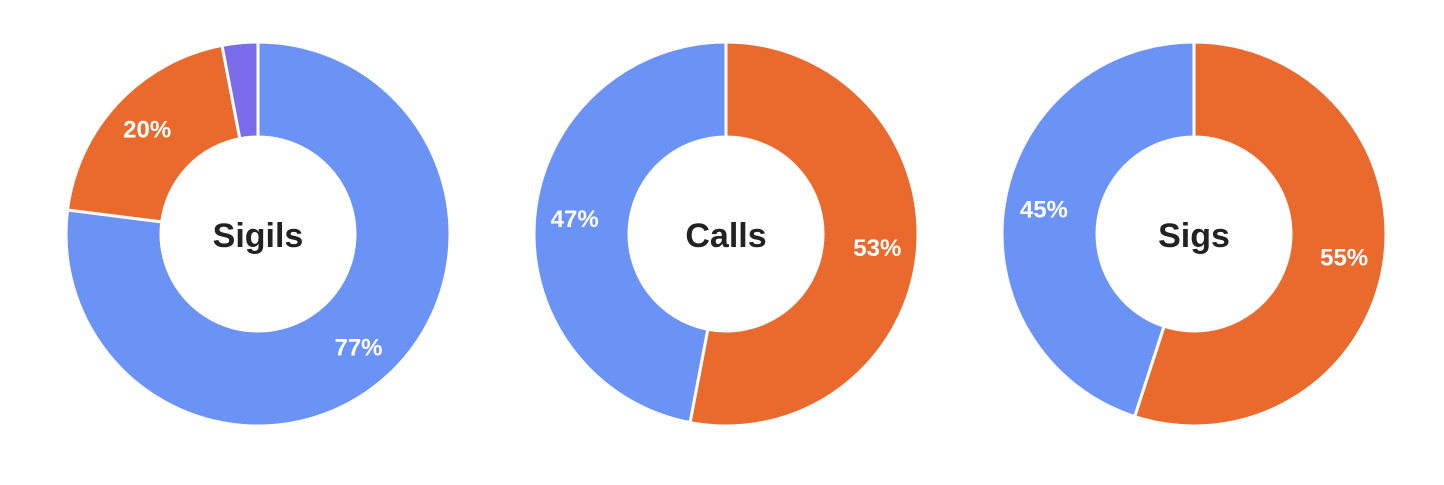 The width and height of the screenshot is (1444, 485). Describe the element at coordinates (877, 248) in the screenshot. I see `calls-slice-label-0: 53%` at that location.